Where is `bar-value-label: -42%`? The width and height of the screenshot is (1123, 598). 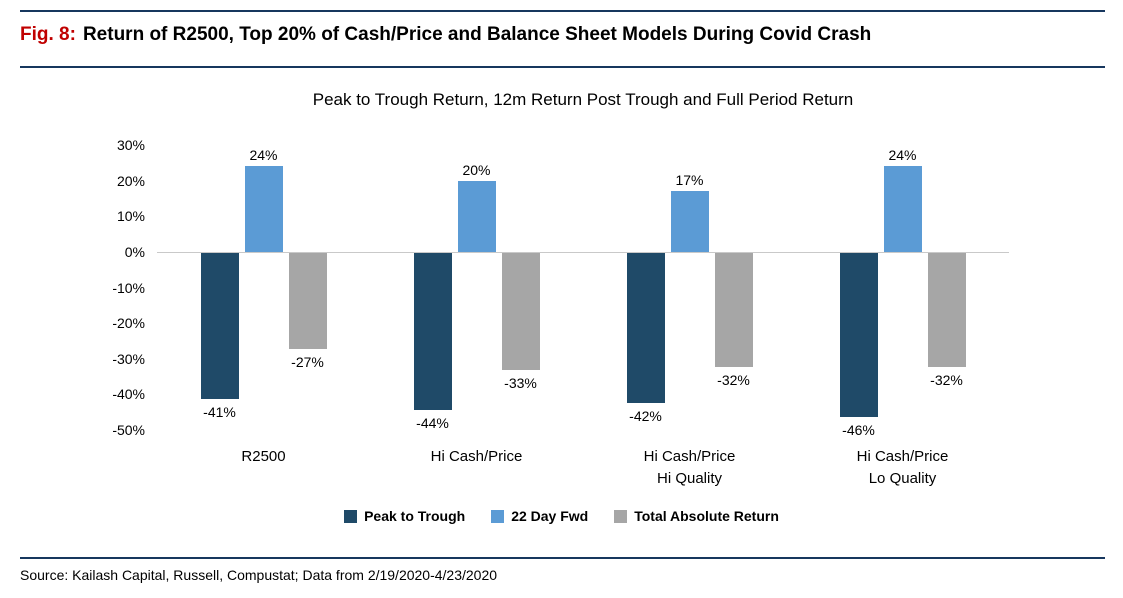 bar-value-label: -42% is located at coordinates (645, 415).